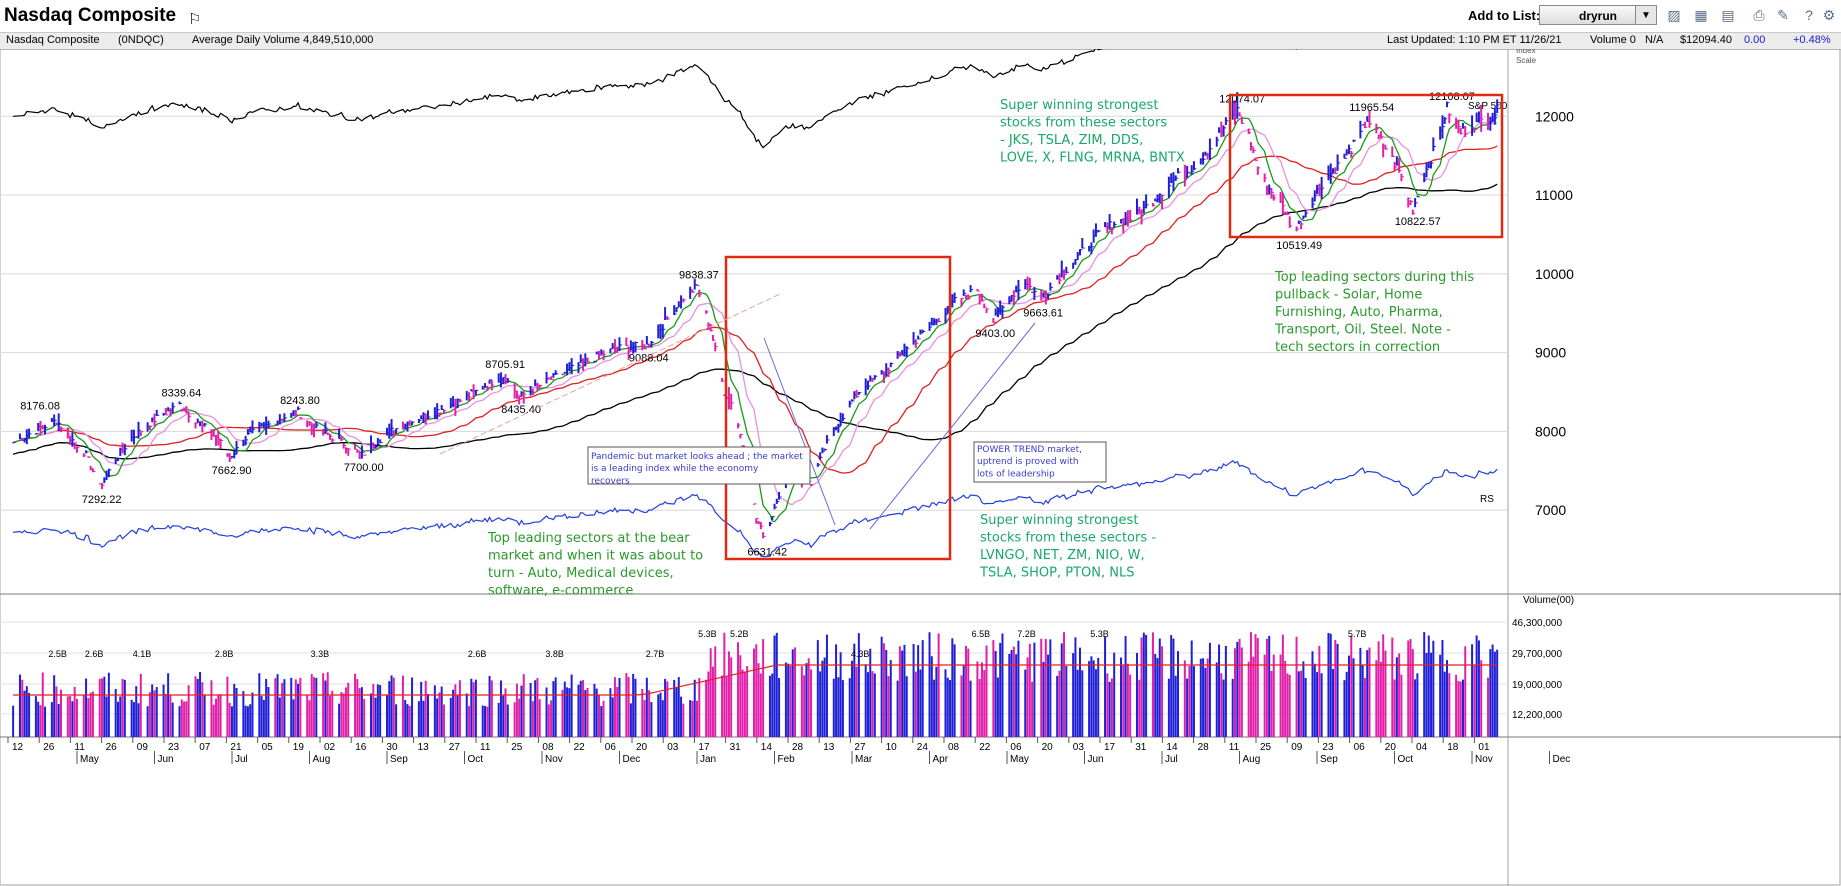 The image size is (1841, 886). Describe the element at coordinates (283, 40) in the screenshot. I see `avg-volume: Average Daily Volume 4,849,510,000` at that location.